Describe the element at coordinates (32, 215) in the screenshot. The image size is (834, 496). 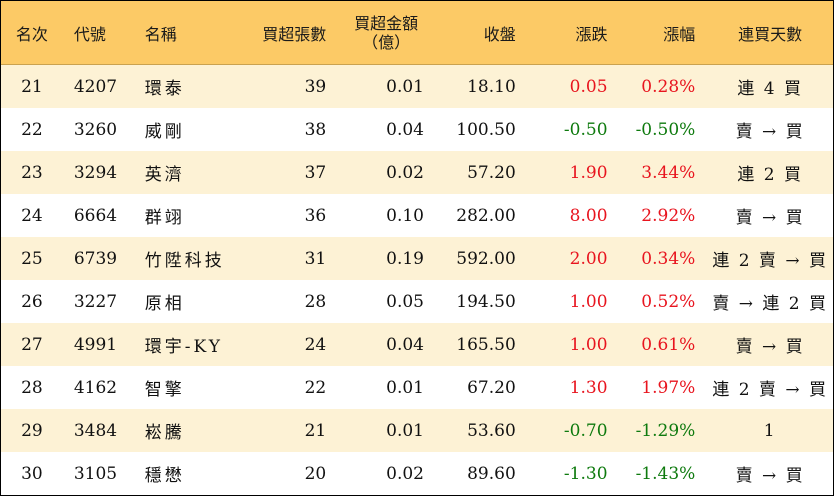
I see `cell-rank: 24` at that location.